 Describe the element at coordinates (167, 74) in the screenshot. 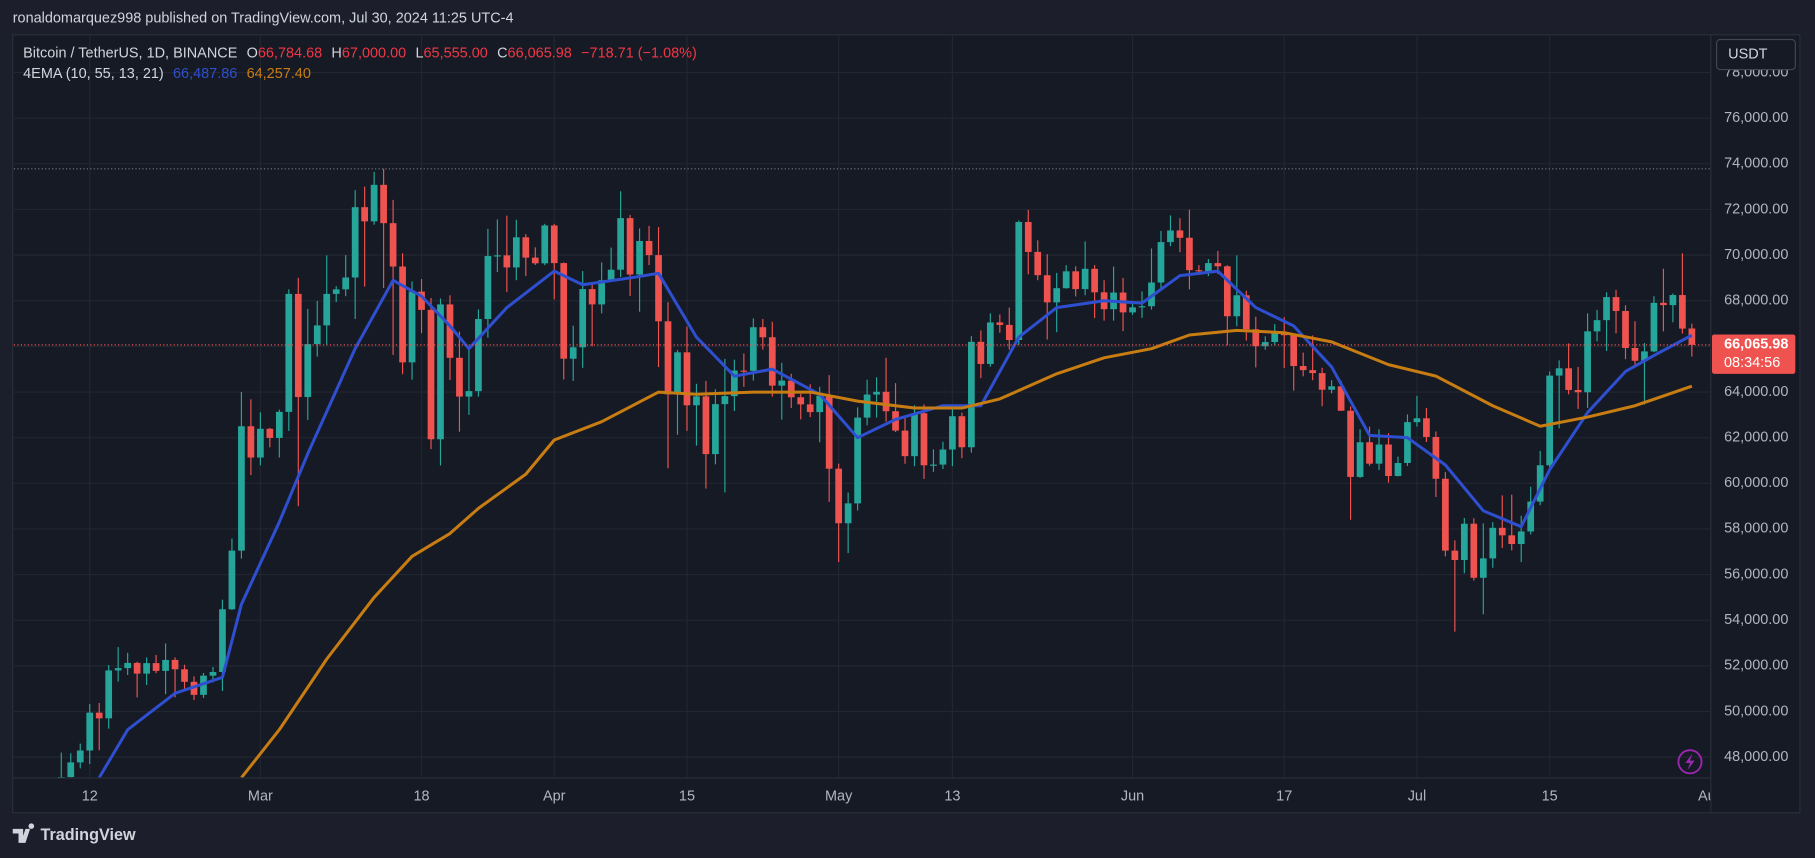

I see `legend-indicator: 4EMA (10, 55, 13, 21) 66,487.86 64,257.40` at that location.